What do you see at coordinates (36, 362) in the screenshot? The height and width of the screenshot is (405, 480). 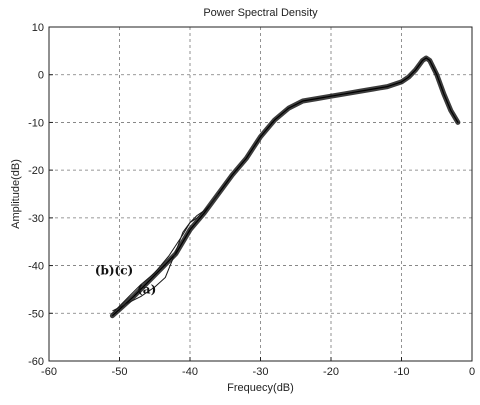 I see `y-tick-label: -60` at bounding box center [36, 362].